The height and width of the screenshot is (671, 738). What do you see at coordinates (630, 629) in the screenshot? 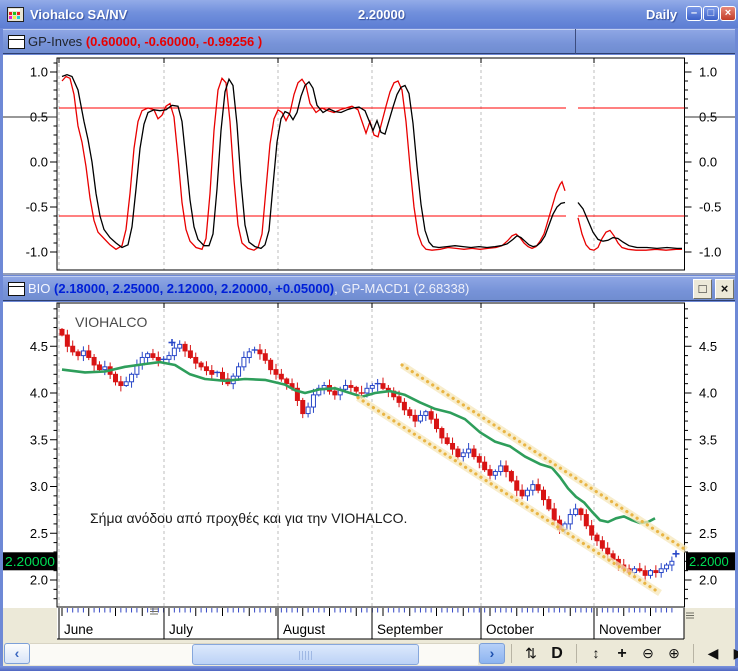
I see `month-label: November` at bounding box center [630, 629].